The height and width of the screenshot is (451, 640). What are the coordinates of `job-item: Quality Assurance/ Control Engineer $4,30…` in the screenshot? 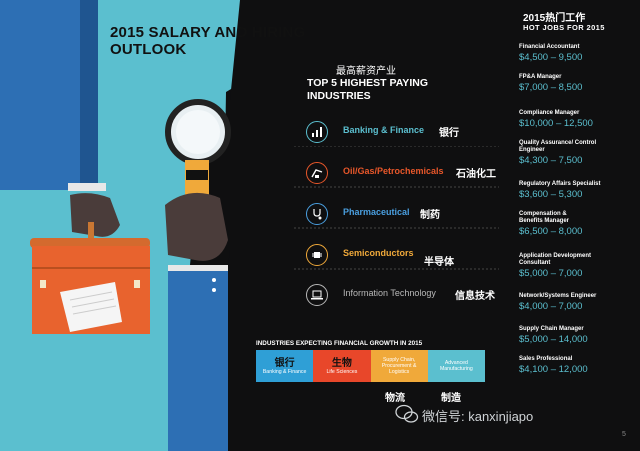 It's located at (578, 153).